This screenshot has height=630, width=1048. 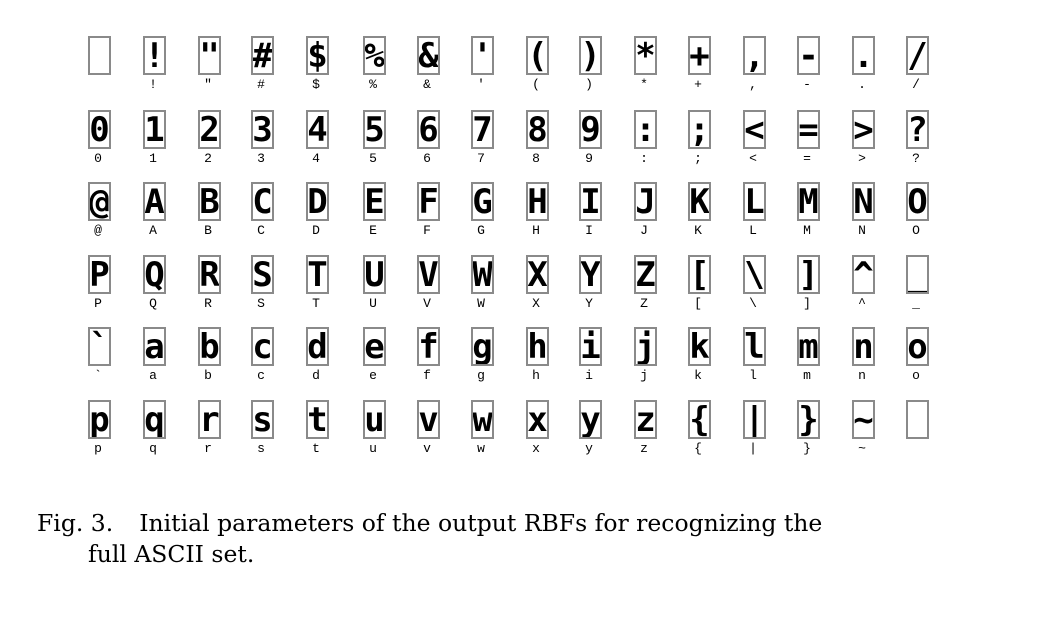 What do you see at coordinates (699, 129) in the screenshot?
I see `rbf-glyph: ;` at bounding box center [699, 129].